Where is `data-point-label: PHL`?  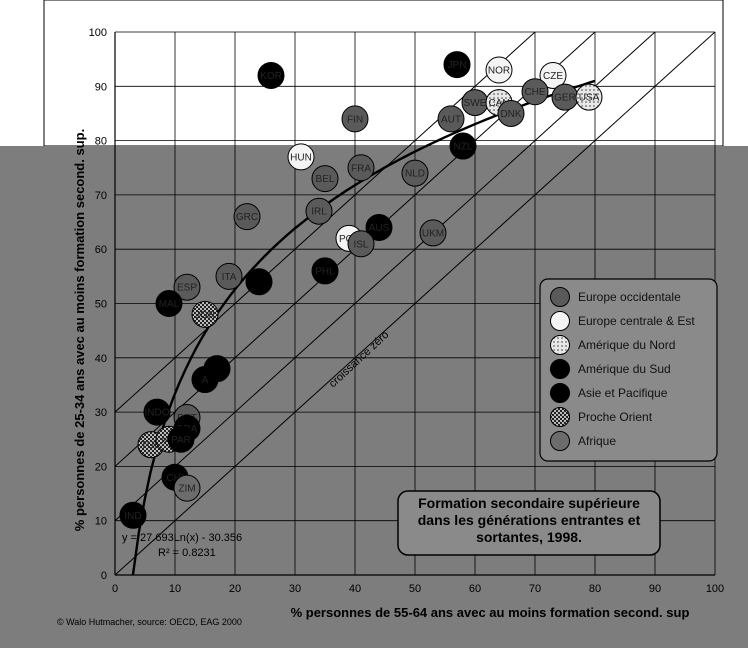 data-point-label: PHL is located at coordinates (325, 271).